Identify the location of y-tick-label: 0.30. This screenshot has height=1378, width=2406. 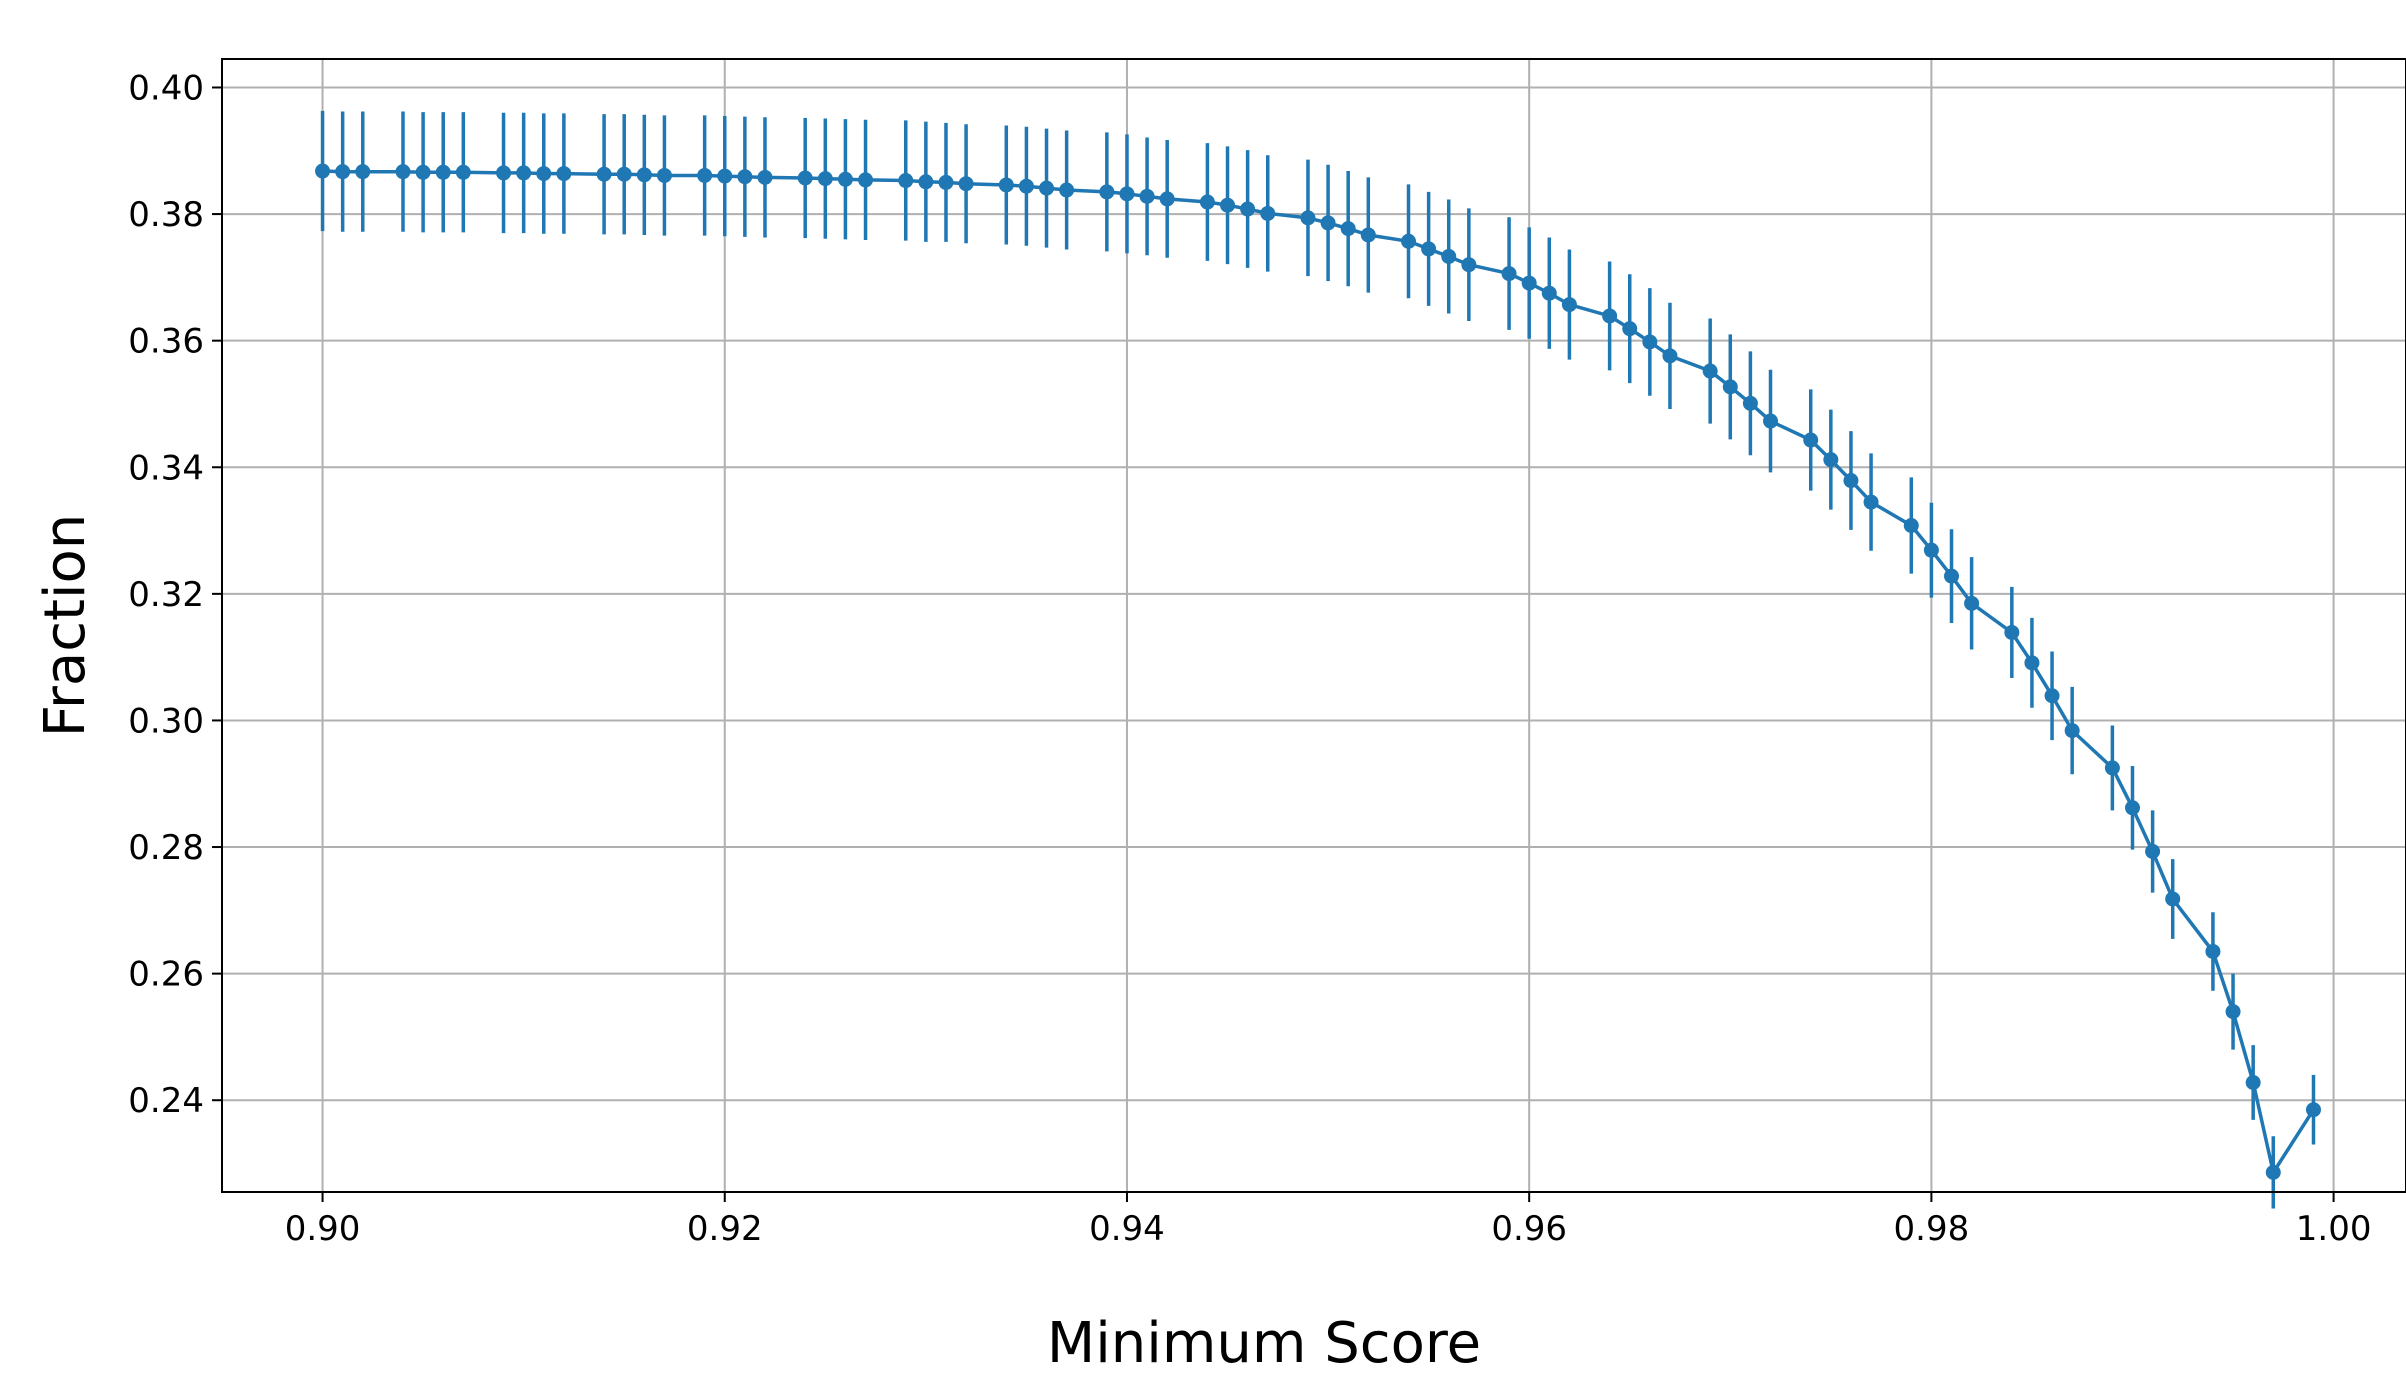
(166, 721).